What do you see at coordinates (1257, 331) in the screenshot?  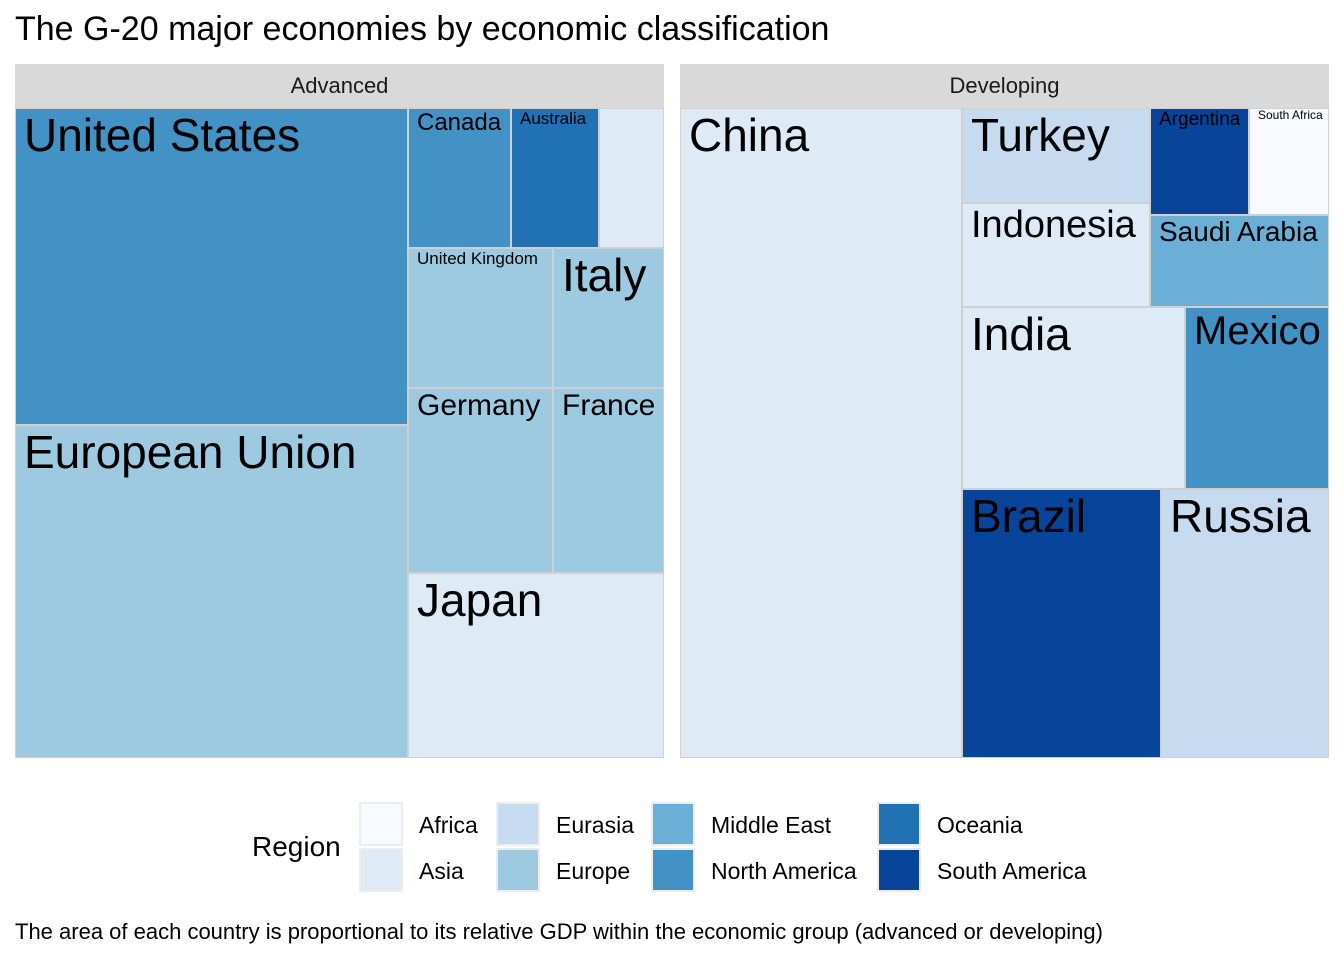 I see `treemap-tile-label: Mexico` at bounding box center [1257, 331].